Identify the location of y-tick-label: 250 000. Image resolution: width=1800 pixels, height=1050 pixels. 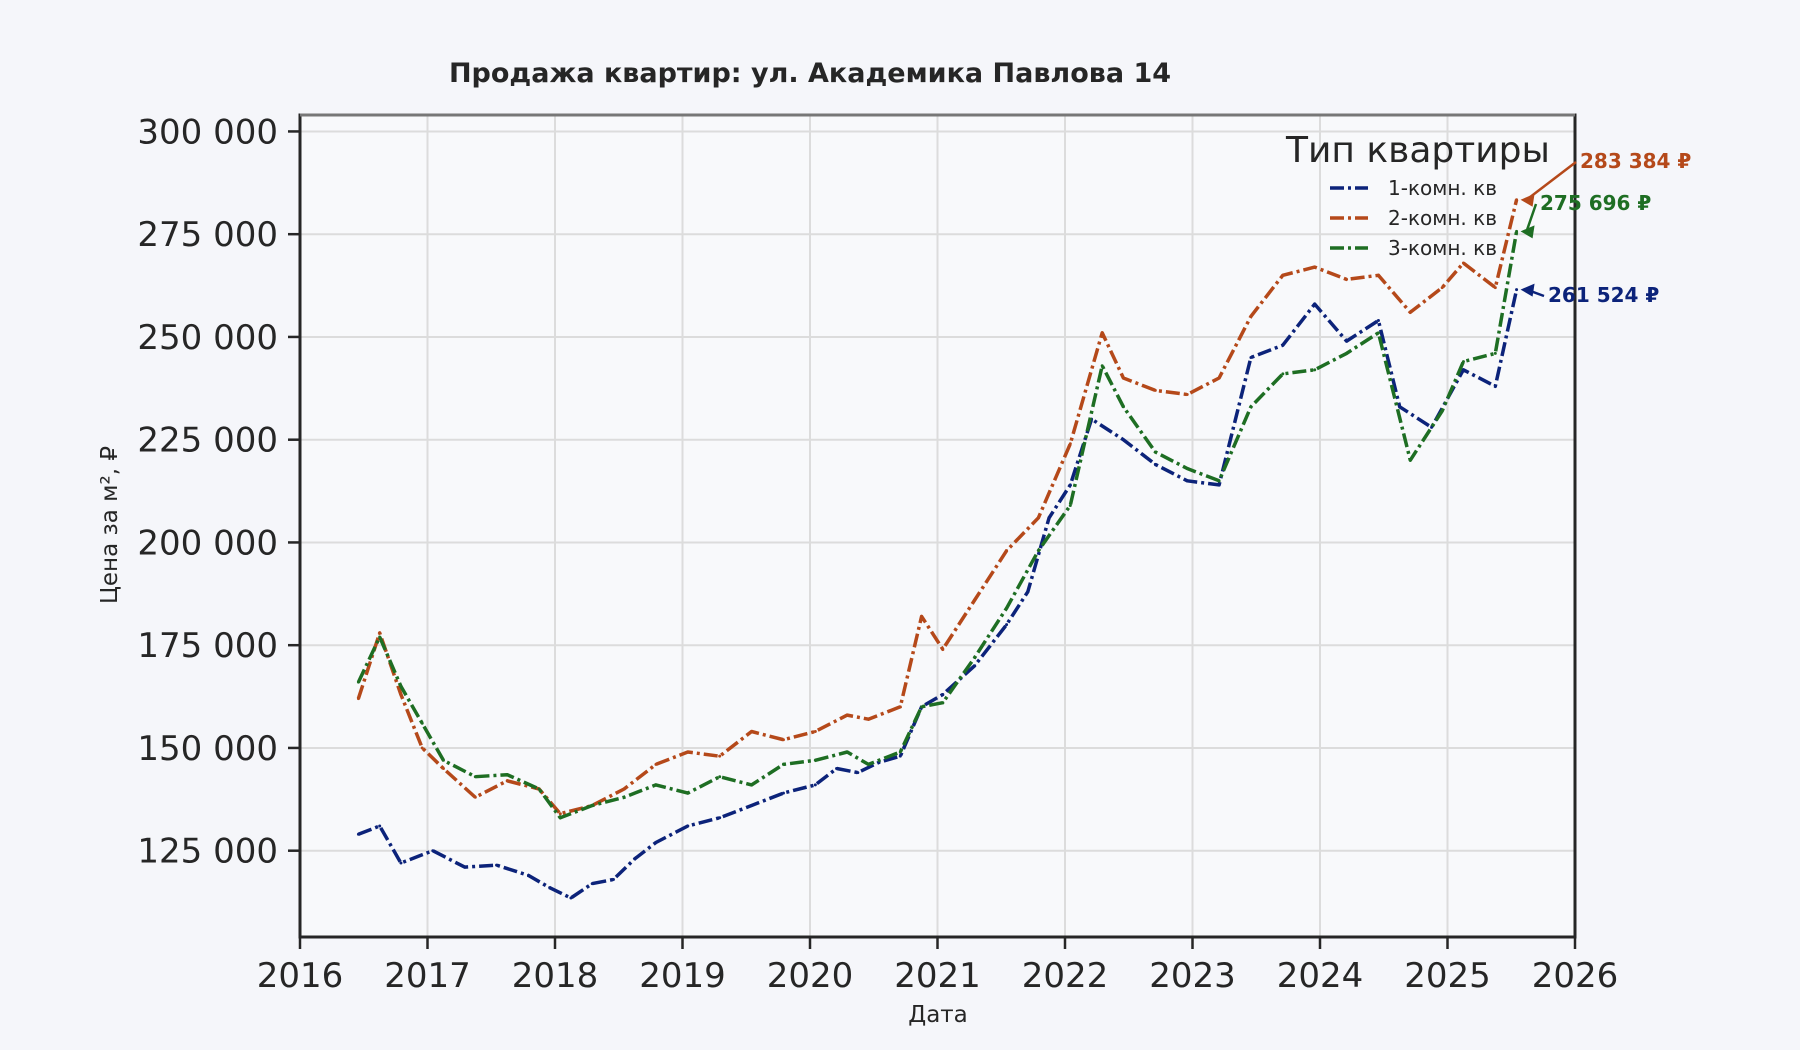
(207, 338).